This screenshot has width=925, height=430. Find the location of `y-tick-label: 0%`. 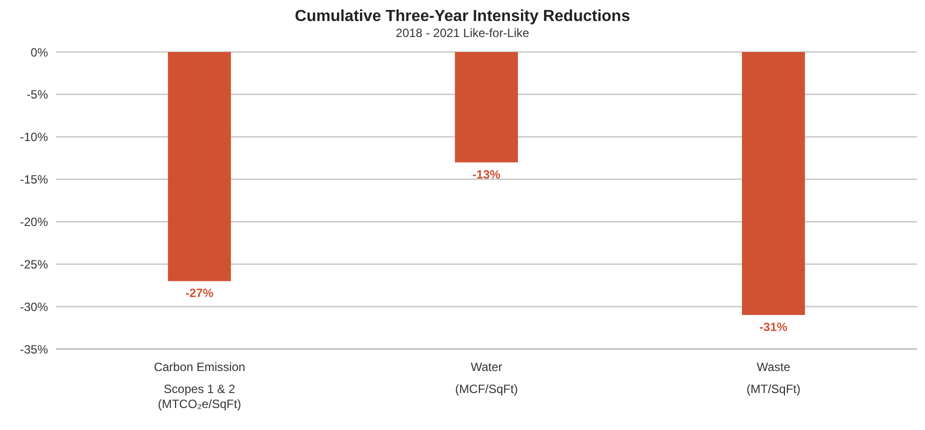

y-tick-label: 0% is located at coordinates (39, 52).